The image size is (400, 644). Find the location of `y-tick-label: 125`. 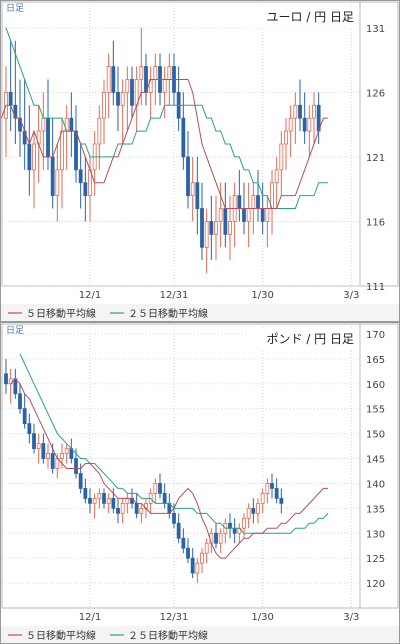

y-tick-label: 125 is located at coordinates (375, 559).